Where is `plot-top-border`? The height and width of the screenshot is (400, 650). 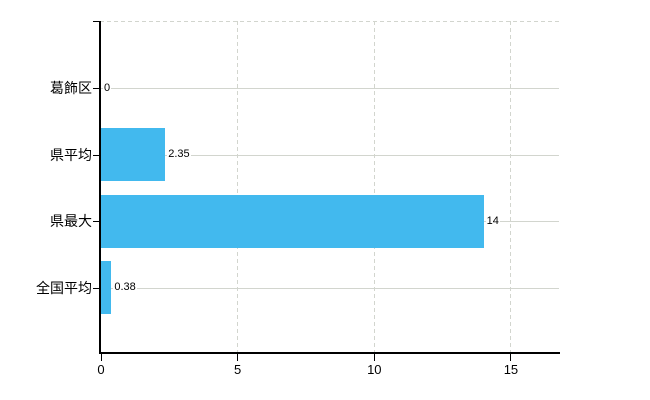
plot-top-border is located at coordinates (329, 21).